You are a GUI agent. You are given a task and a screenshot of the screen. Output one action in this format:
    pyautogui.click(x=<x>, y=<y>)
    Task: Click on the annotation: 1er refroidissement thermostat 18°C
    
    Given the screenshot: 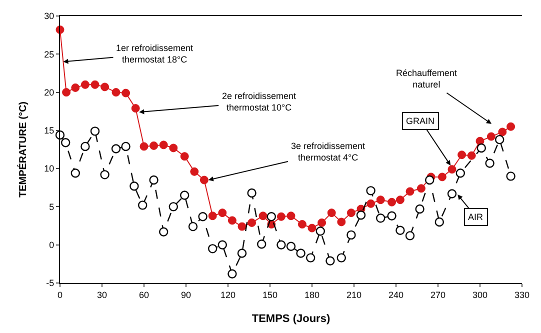 What is the action you would take?
    pyautogui.click(x=155, y=54)
    